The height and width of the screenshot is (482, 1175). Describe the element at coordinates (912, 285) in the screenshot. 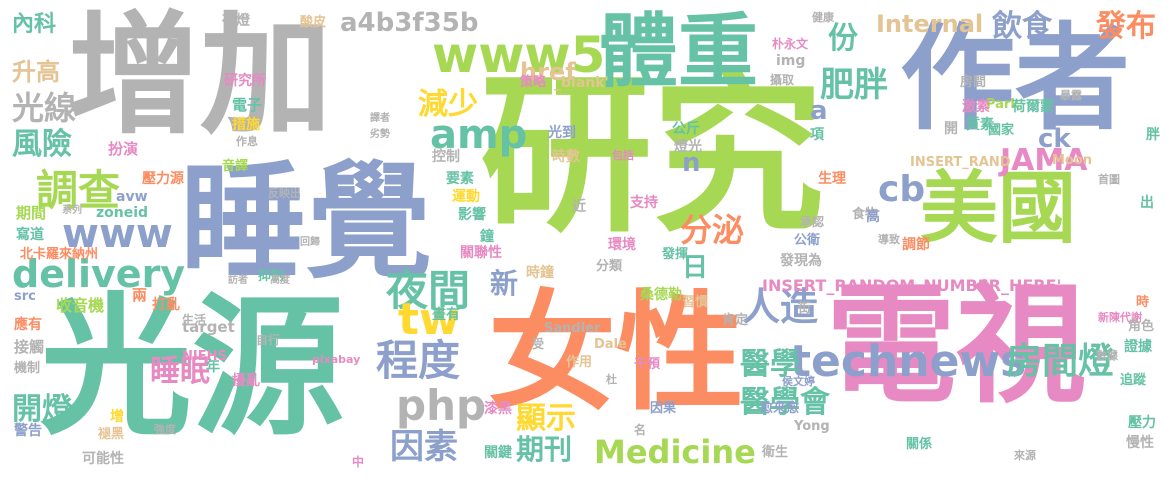

I see `cloud-word: INSERT_RANDOM_NUMBER_HERE'` at that location.